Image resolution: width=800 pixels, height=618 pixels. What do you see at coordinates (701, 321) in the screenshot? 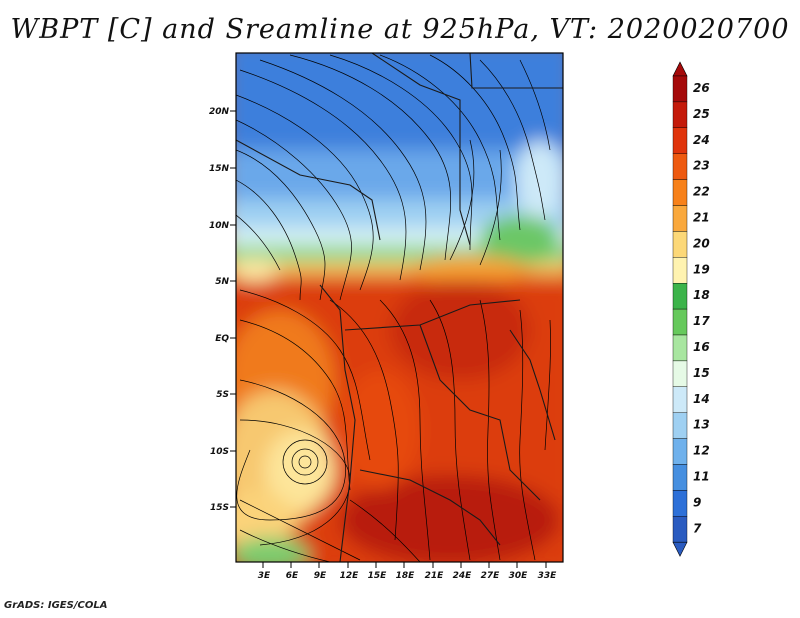
I see `colorbar-label: 17` at bounding box center [701, 321].